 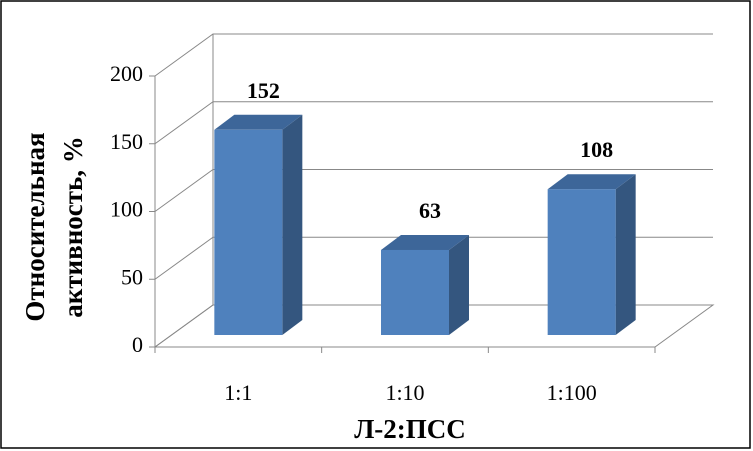 What do you see at coordinates (35, 226) in the screenshot?
I see `y-axis-title: Относительная` at bounding box center [35, 226].